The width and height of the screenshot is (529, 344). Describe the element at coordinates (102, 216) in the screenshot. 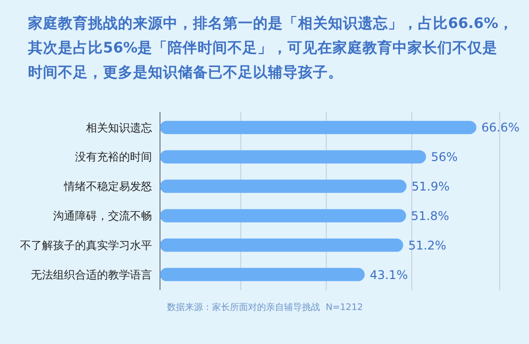

I see `y-tick-label: 沟通障碍，交流不畅` at that location.